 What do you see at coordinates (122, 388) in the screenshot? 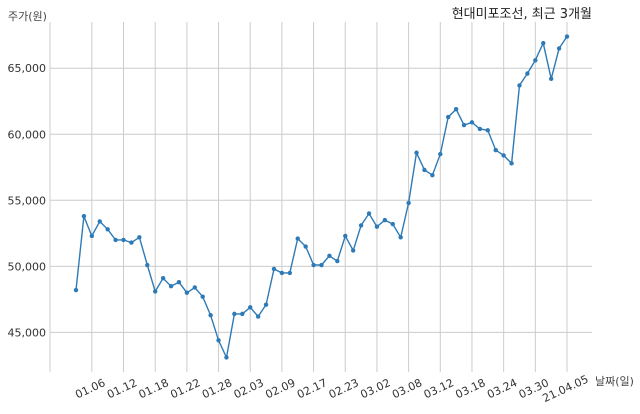
I see `x-tick-label: 01.12` at bounding box center [122, 388].